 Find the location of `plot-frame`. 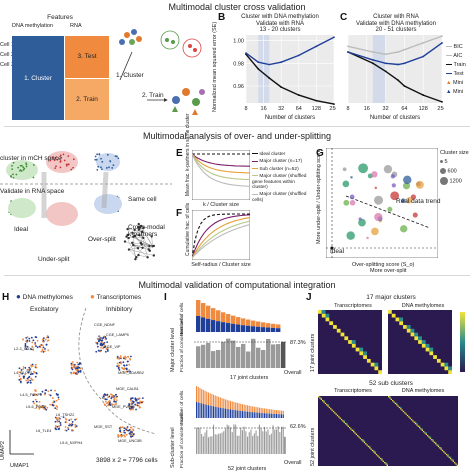

plot-frame is located at coordinates (221, 175).